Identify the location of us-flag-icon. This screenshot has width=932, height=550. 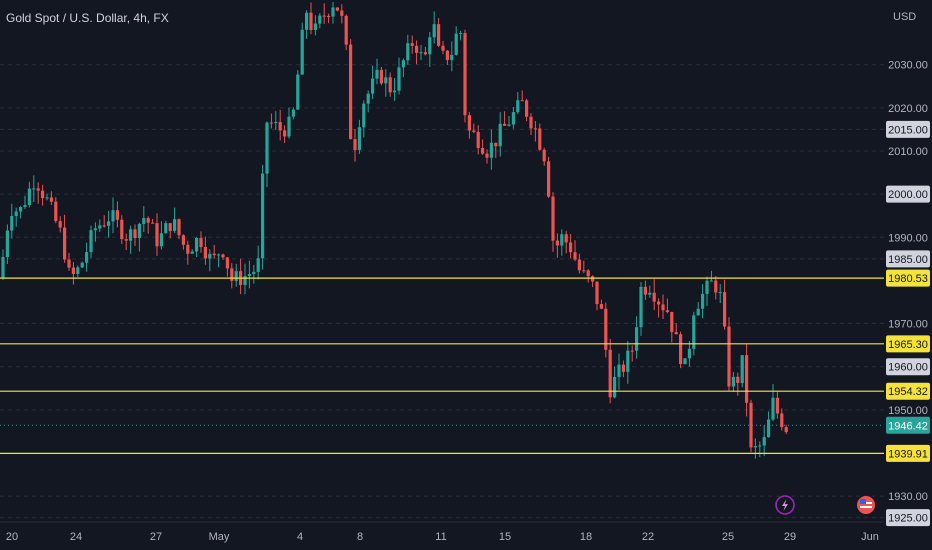
(866, 505).